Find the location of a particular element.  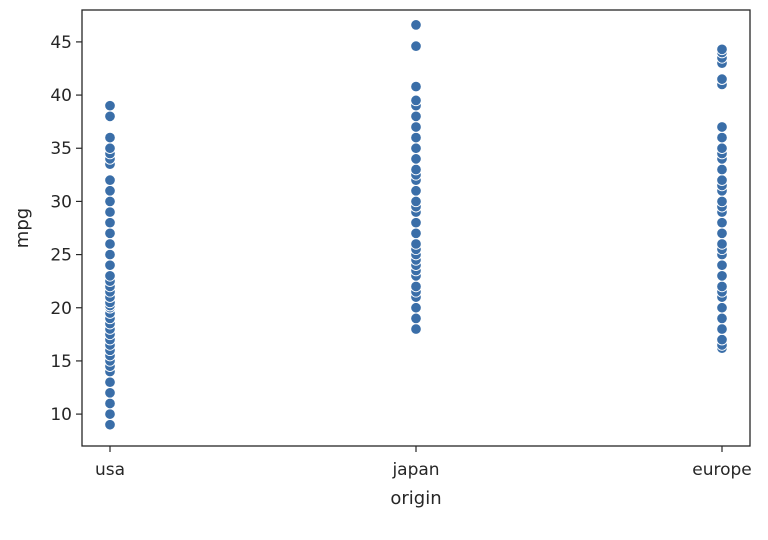

y-tick-label: 20 is located at coordinates (61, 309).